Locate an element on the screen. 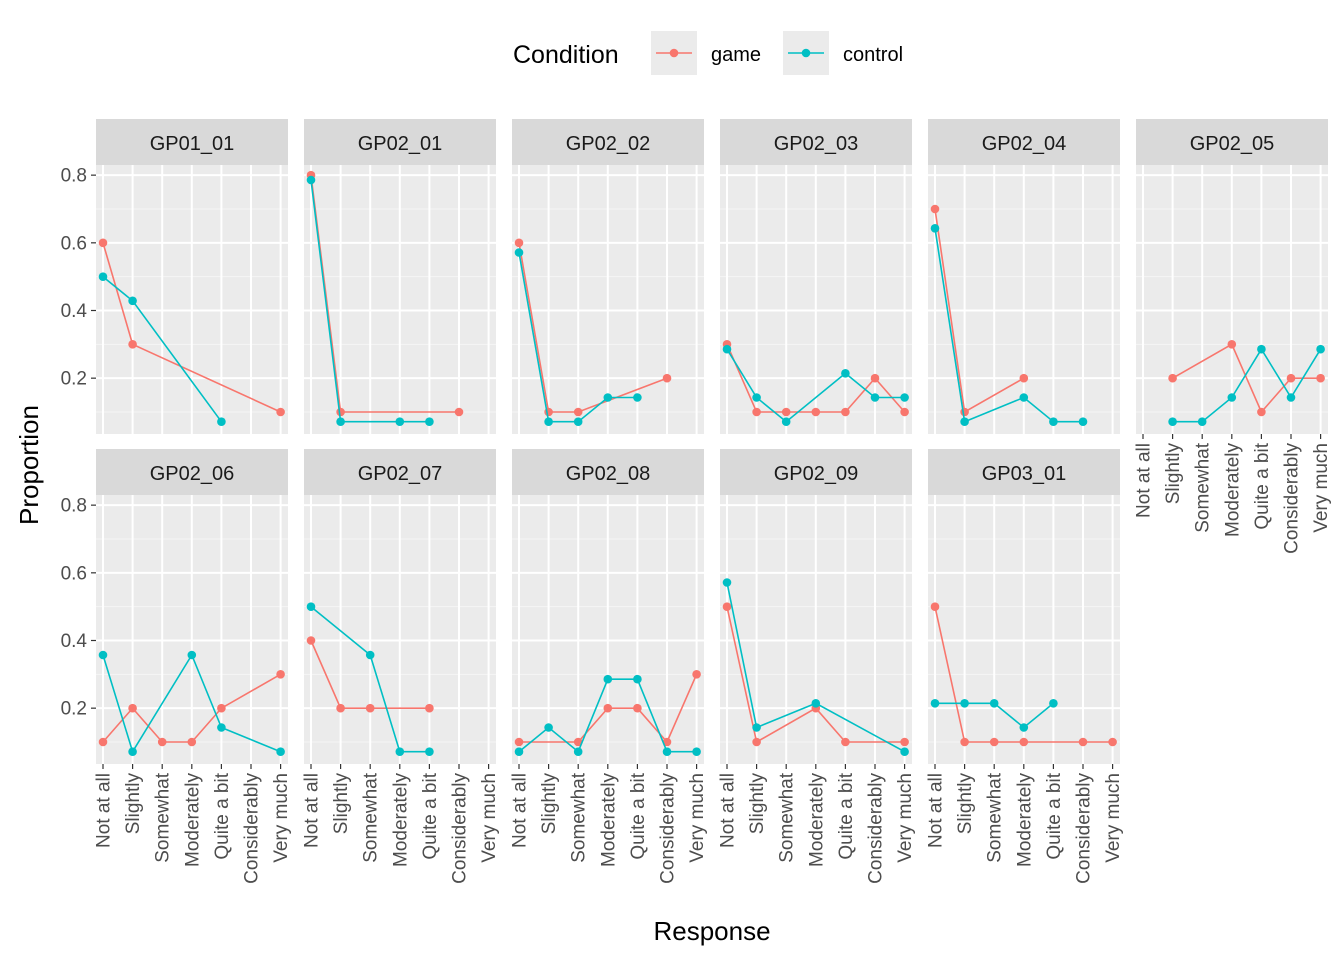 The width and height of the screenshot is (1344, 960). facet-strip-label: GP02_03 is located at coordinates (816, 144).